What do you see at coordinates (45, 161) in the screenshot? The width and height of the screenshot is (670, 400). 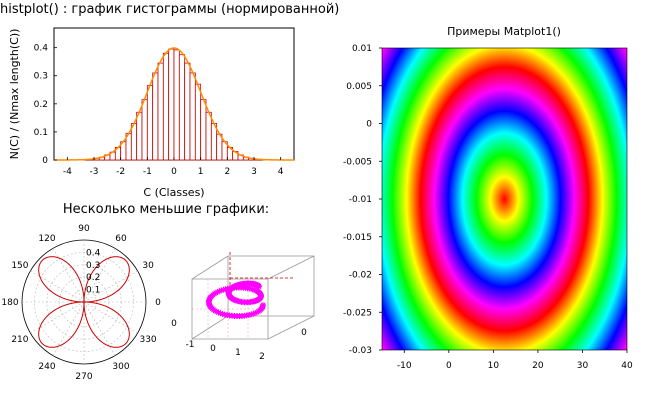 I see `histogram-y-tick-label: 0` at bounding box center [45, 161].